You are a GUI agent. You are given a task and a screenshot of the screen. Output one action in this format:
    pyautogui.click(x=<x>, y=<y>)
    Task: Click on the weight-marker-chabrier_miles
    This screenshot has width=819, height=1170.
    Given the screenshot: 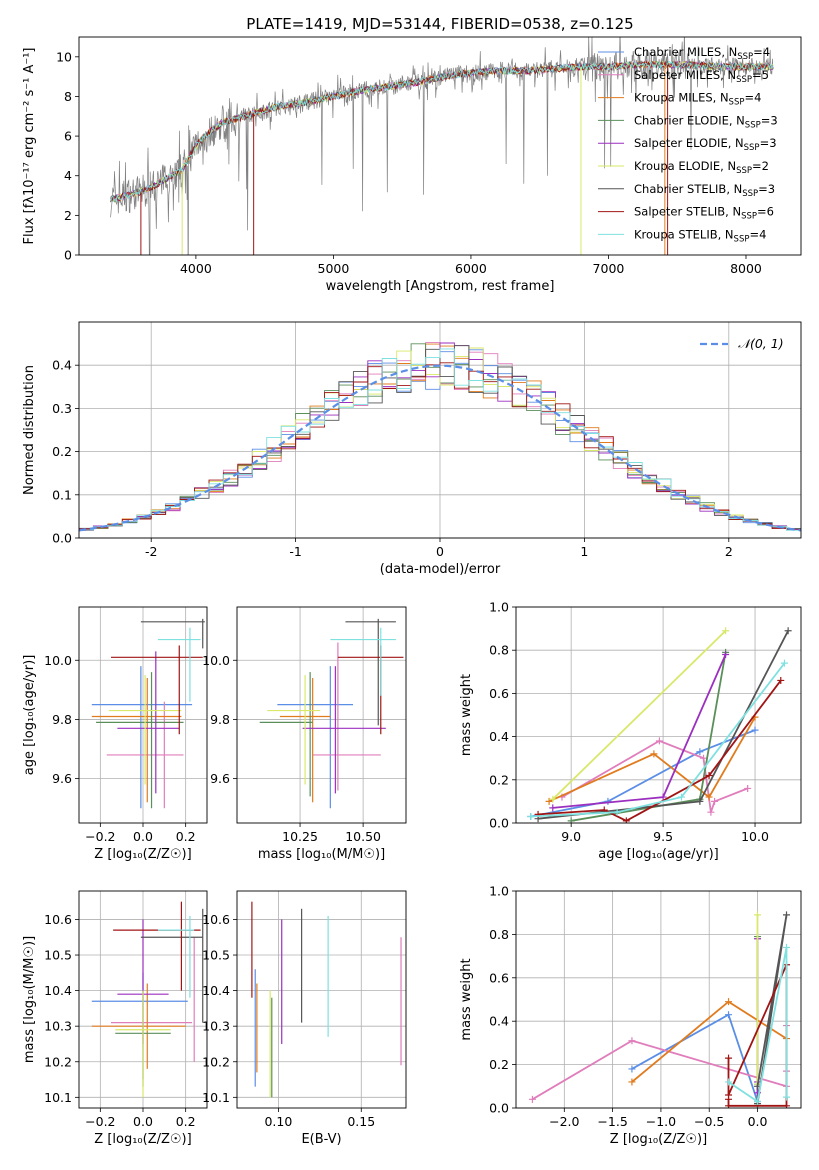 What is the action you would take?
    pyautogui.click(x=632, y=1069)
    